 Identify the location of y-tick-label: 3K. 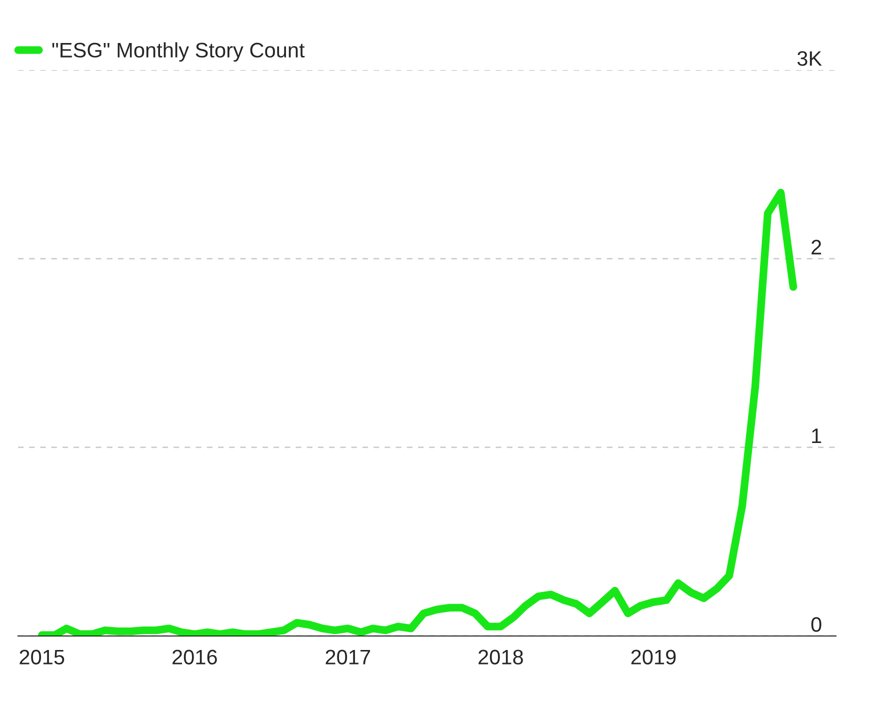
(809, 58).